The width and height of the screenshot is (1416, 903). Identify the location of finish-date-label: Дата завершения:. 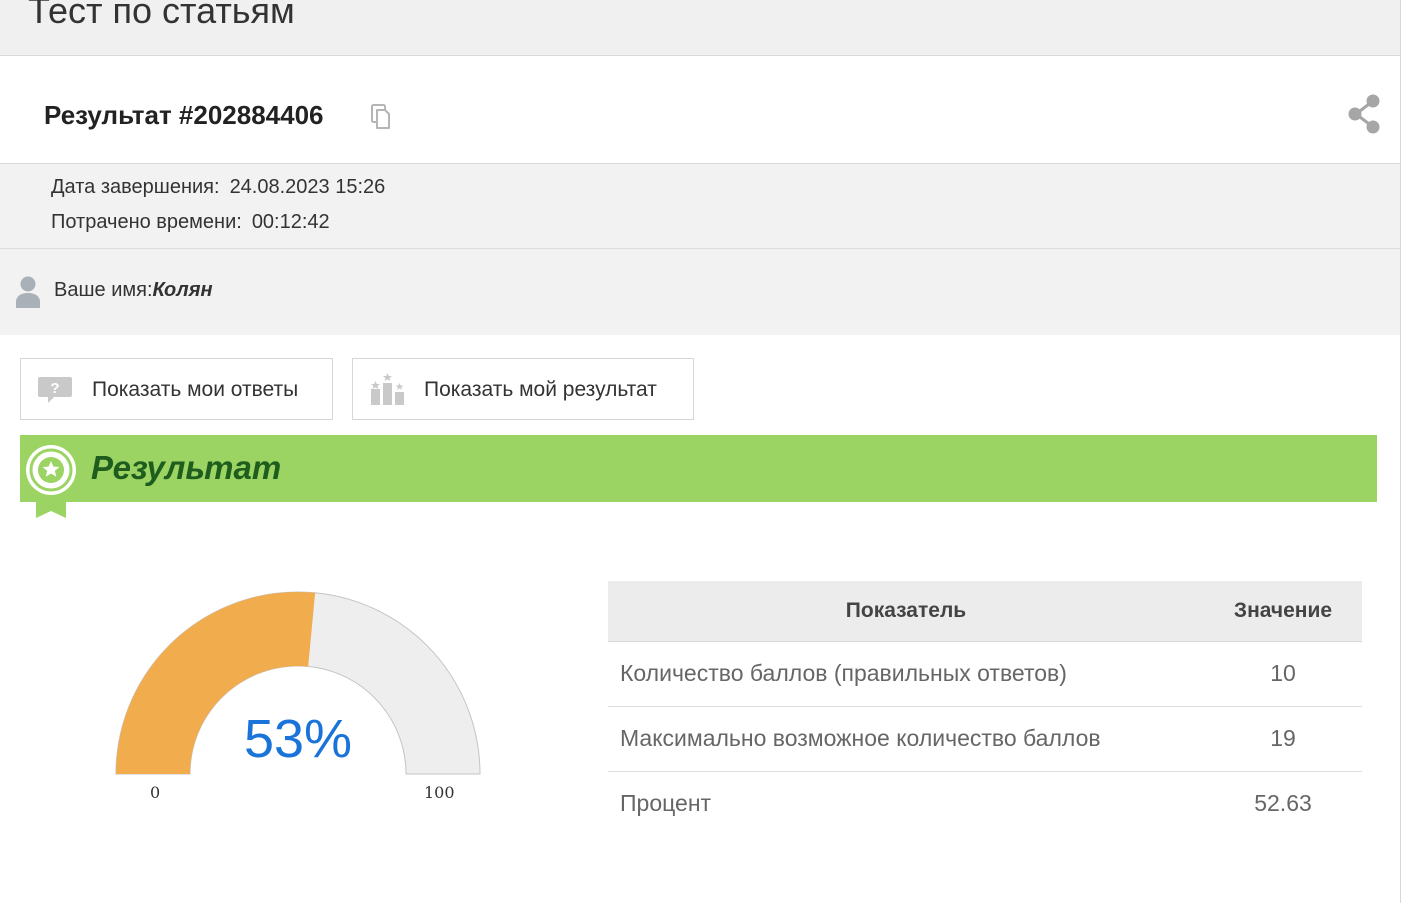
(135, 187).